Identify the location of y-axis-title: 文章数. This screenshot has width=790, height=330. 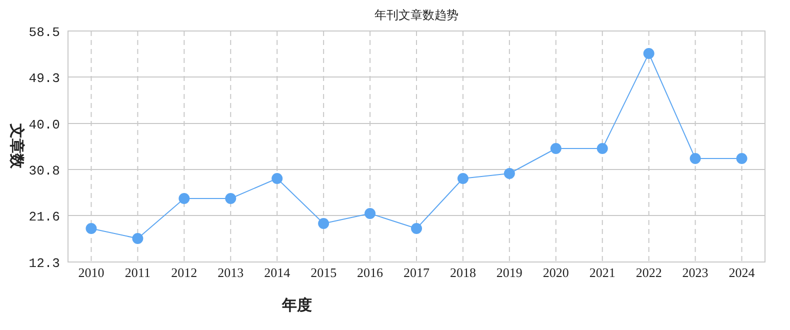
(17, 146).